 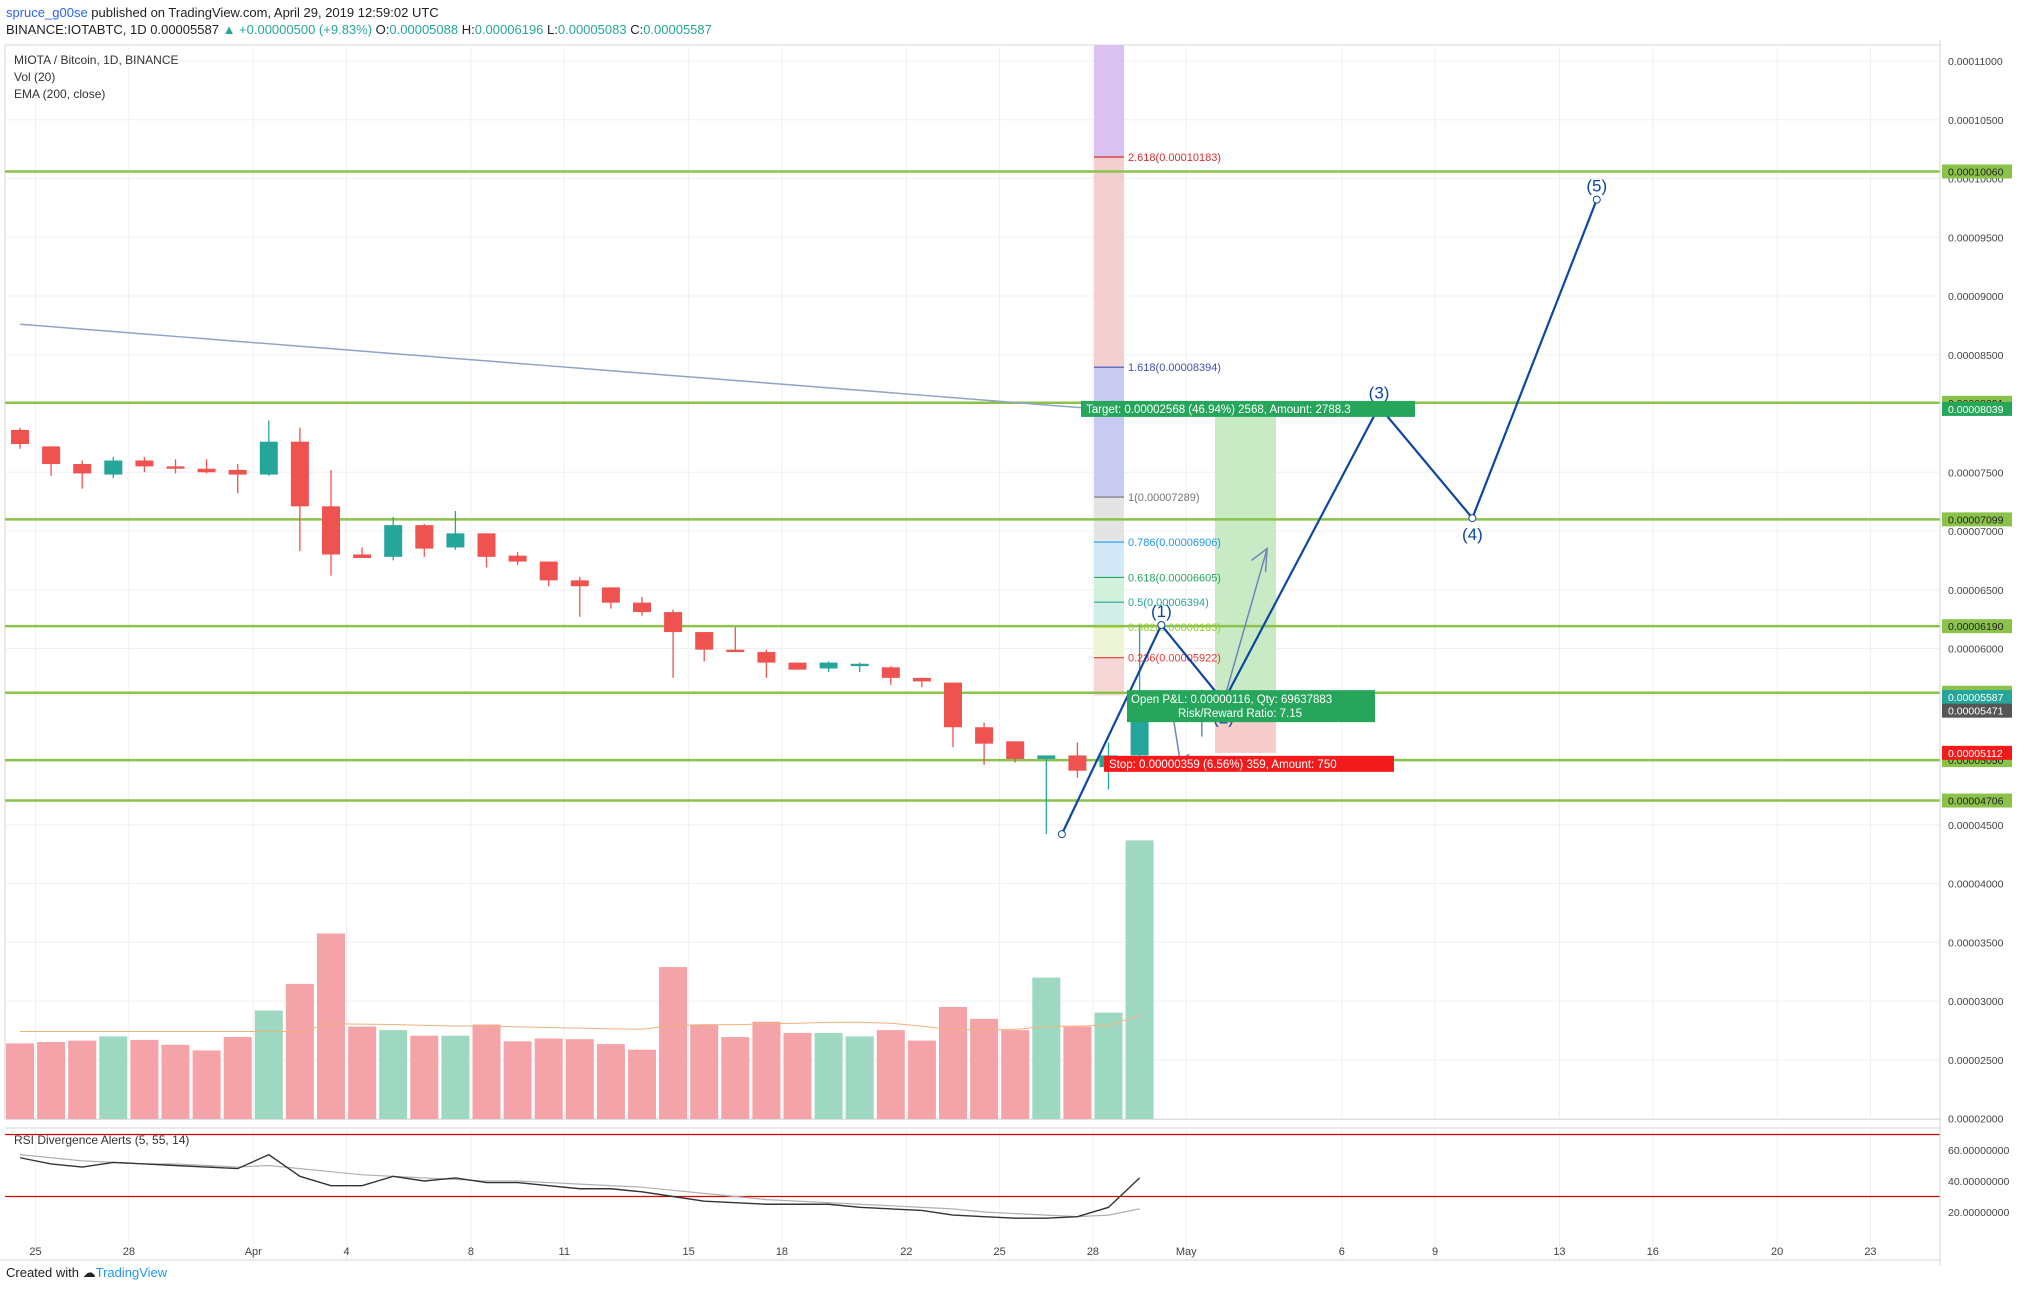 I want to click on y-tick-label: 0.00003000, so click(x=1976, y=1002).